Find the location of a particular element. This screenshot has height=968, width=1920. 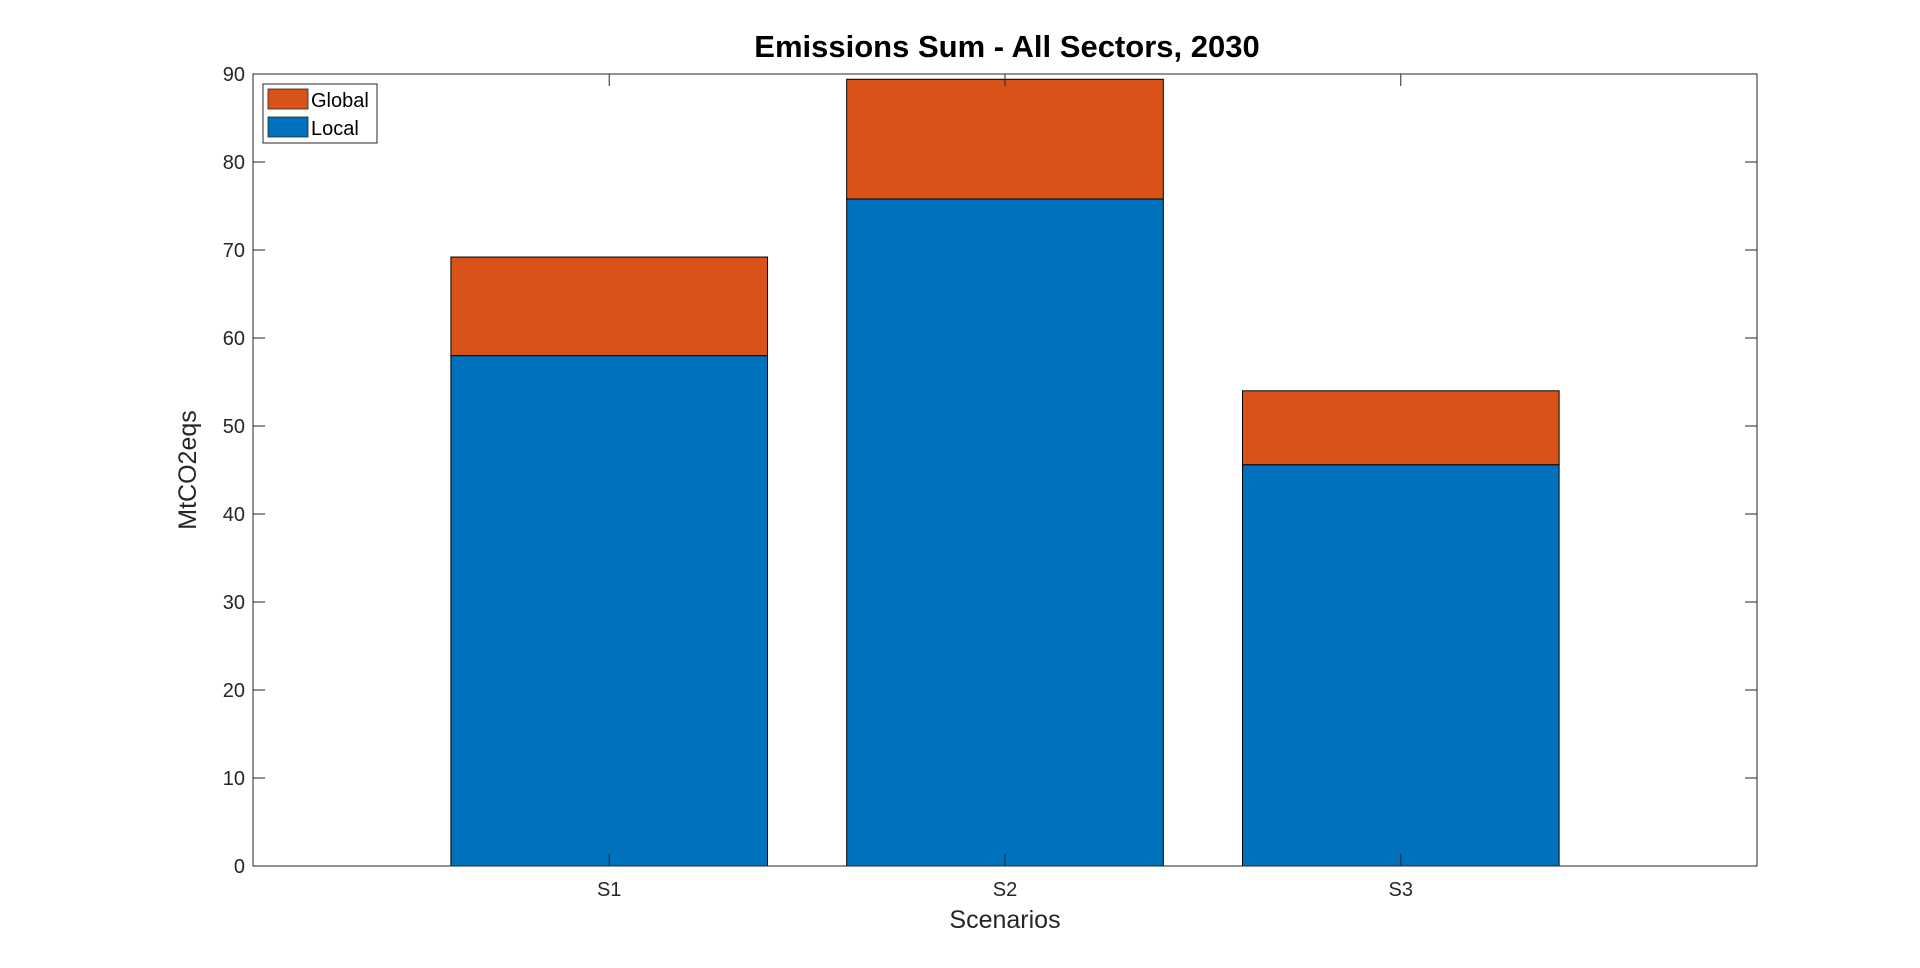

chart-title: Emissions Sum - All Sectors, 2030 is located at coordinates (1006, 46).